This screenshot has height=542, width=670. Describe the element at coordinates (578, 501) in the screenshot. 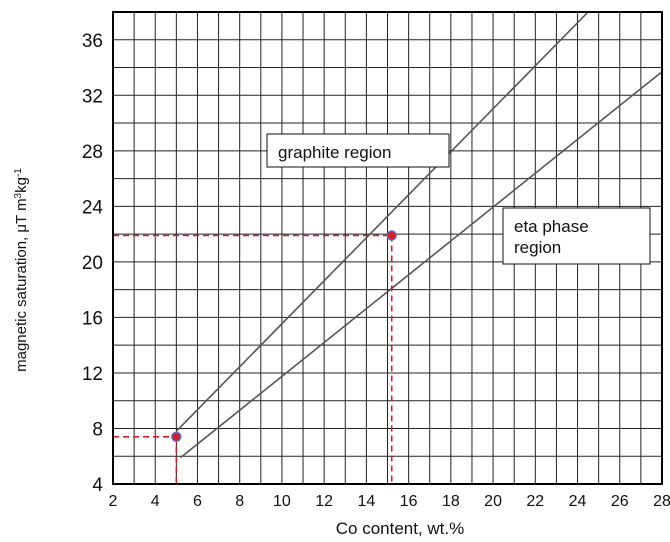

I see `x-tick-label: 24` at that location.